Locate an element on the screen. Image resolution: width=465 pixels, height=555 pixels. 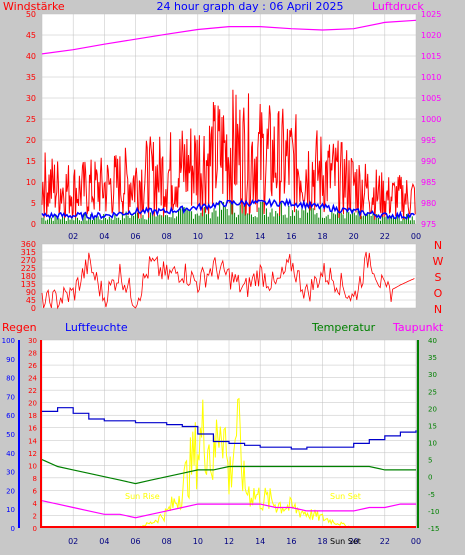
tick-label-rain: 22 is located at coordinates (32, 391).